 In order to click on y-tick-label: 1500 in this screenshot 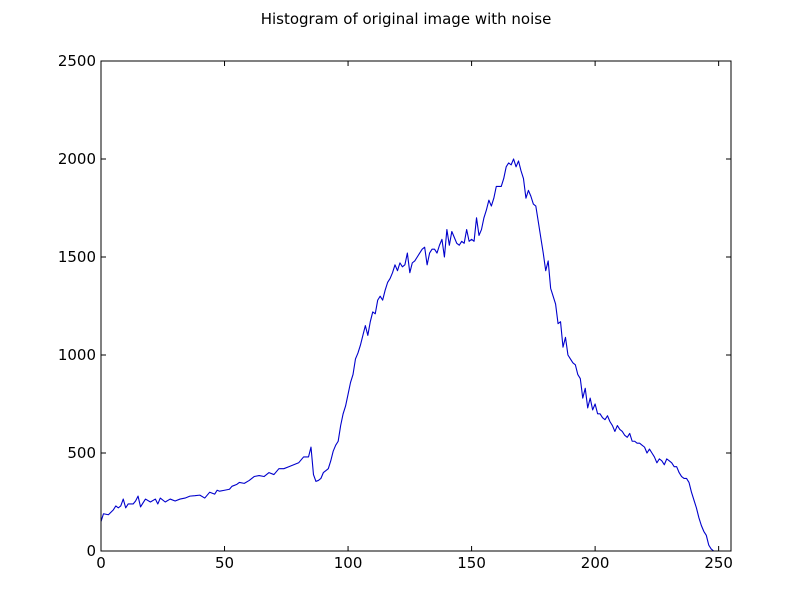, I will do `click(77, 257)`.